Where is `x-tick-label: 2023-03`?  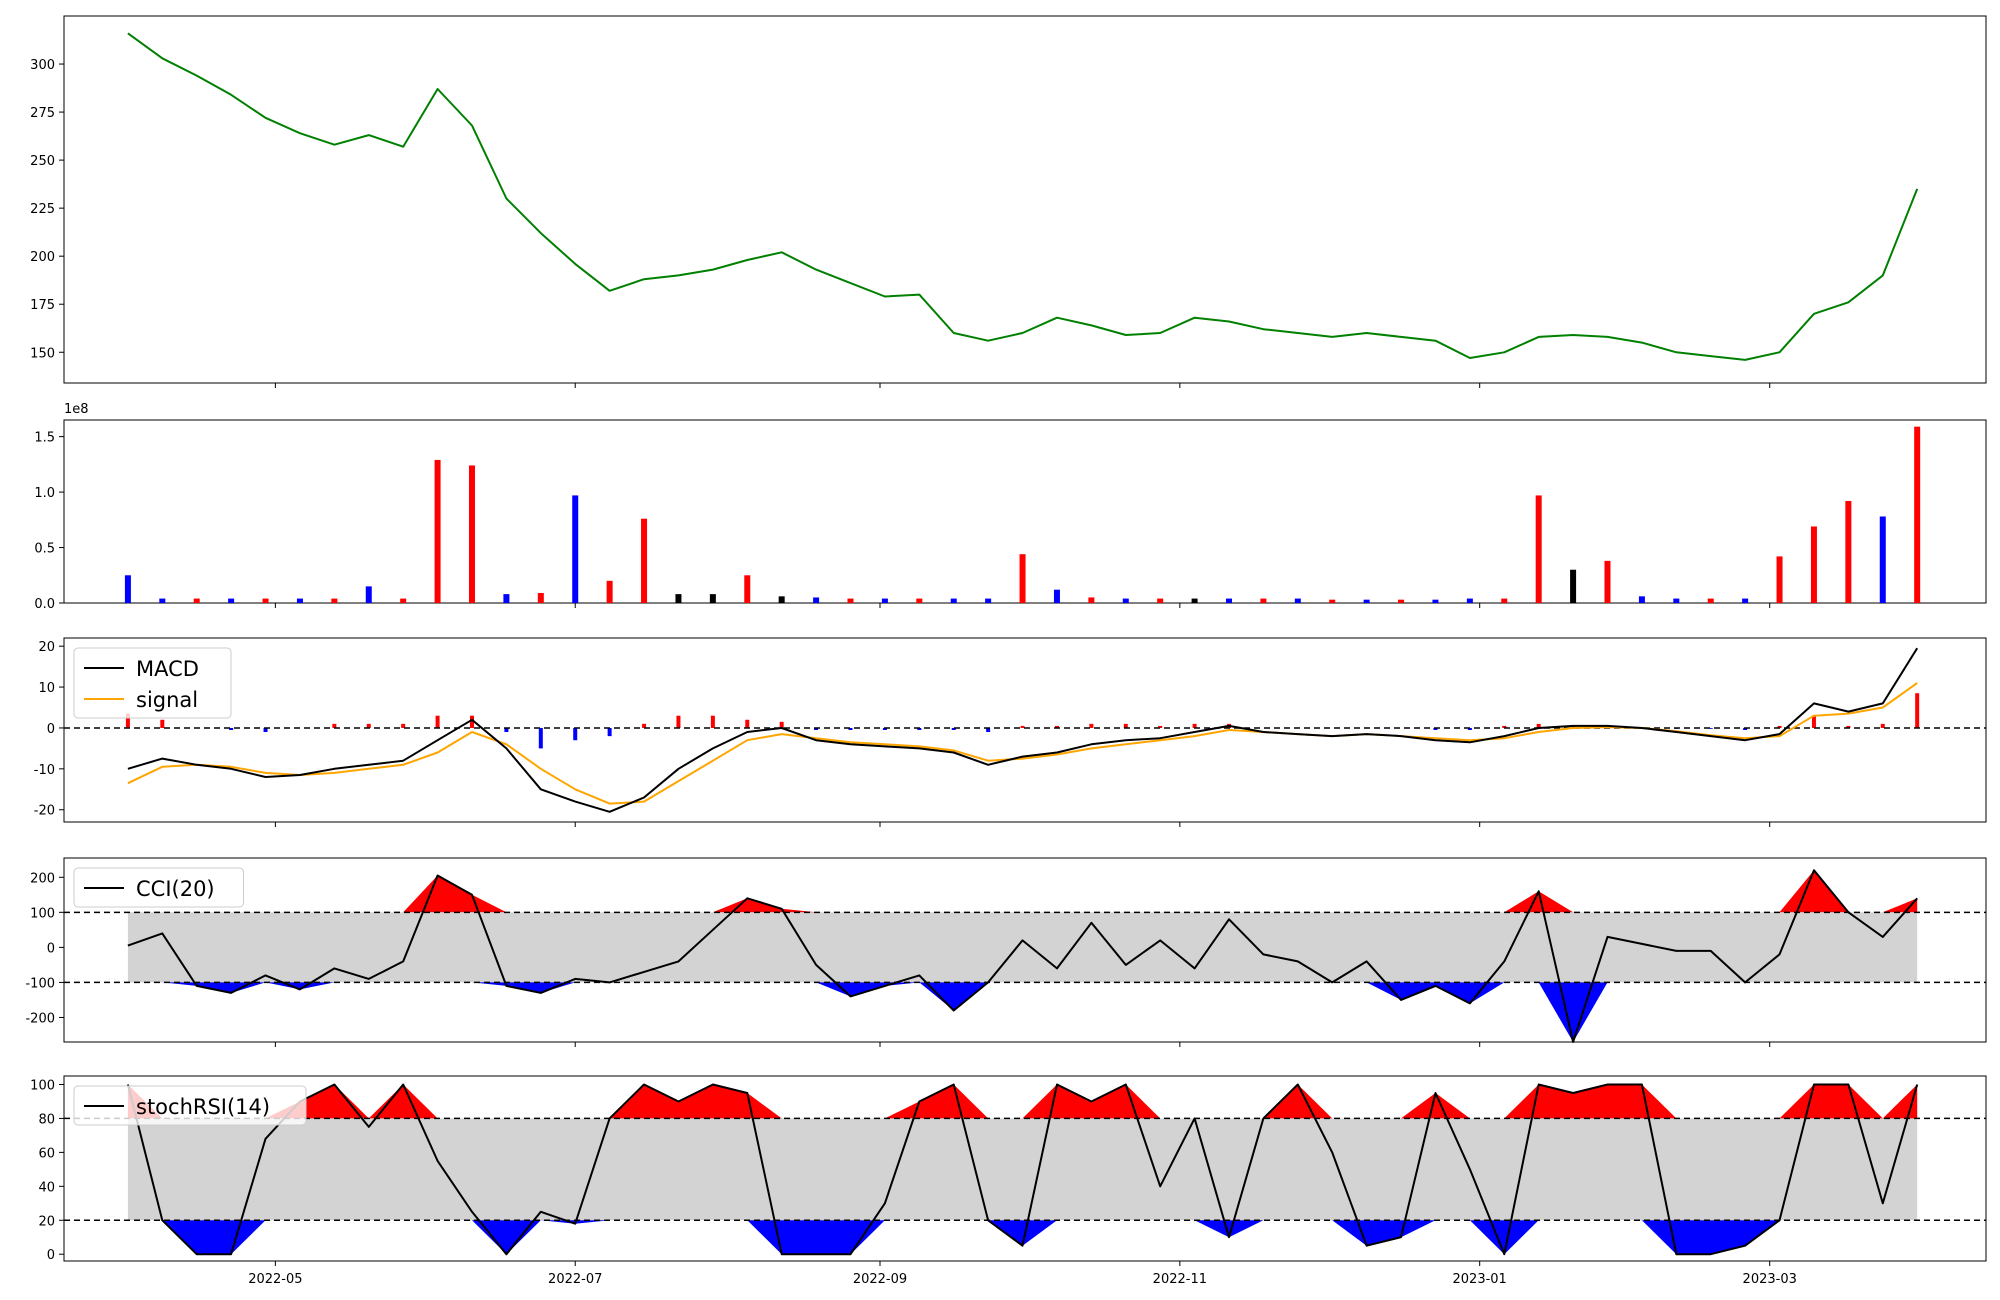
x-tick-label: 2023-03 is located at coordinates (1770, 1279).